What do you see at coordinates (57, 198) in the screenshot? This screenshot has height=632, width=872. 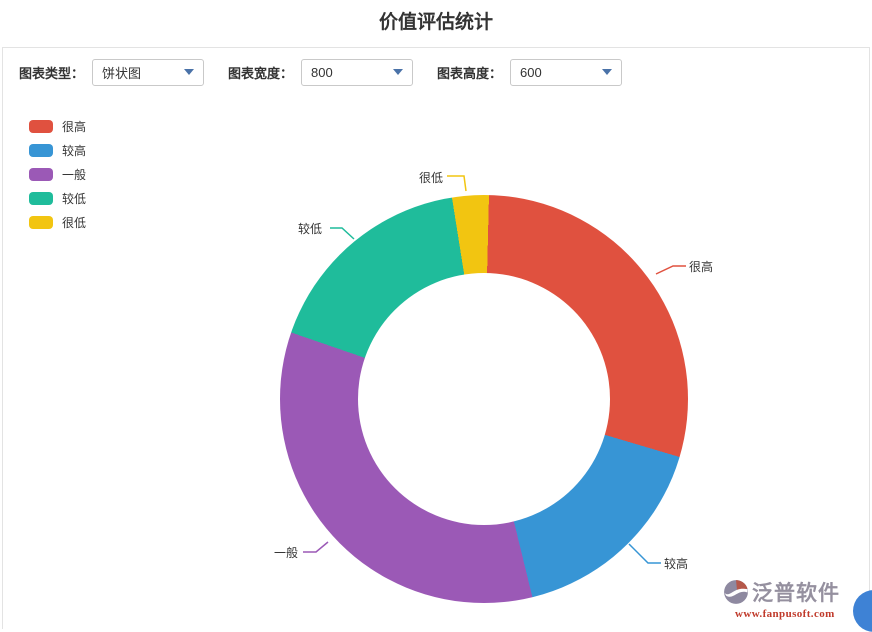 I see `legend-item-jiaolow: 较低` at bounding box center [57, 198].